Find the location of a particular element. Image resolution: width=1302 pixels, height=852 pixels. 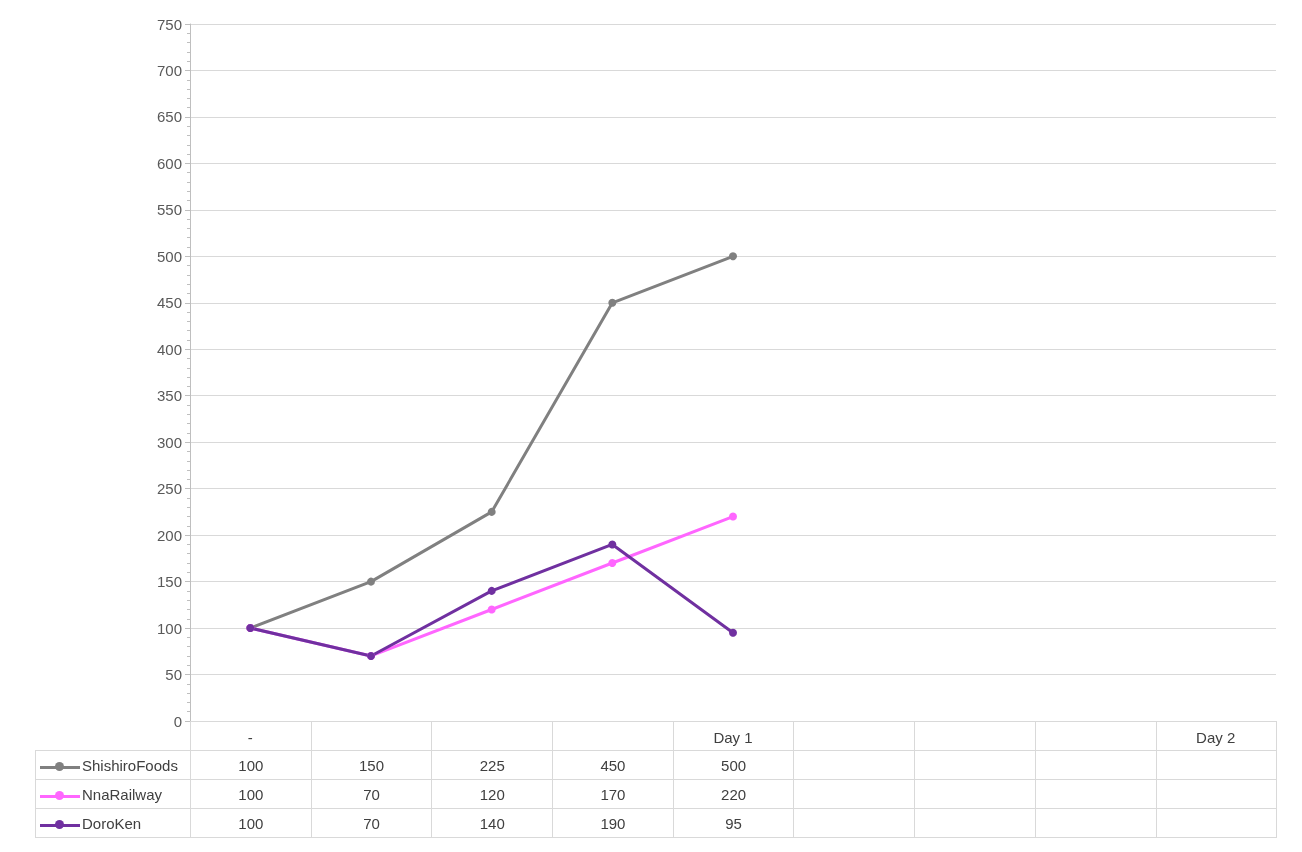

y-tick-label: 450 is located at coordinates (169, 303).